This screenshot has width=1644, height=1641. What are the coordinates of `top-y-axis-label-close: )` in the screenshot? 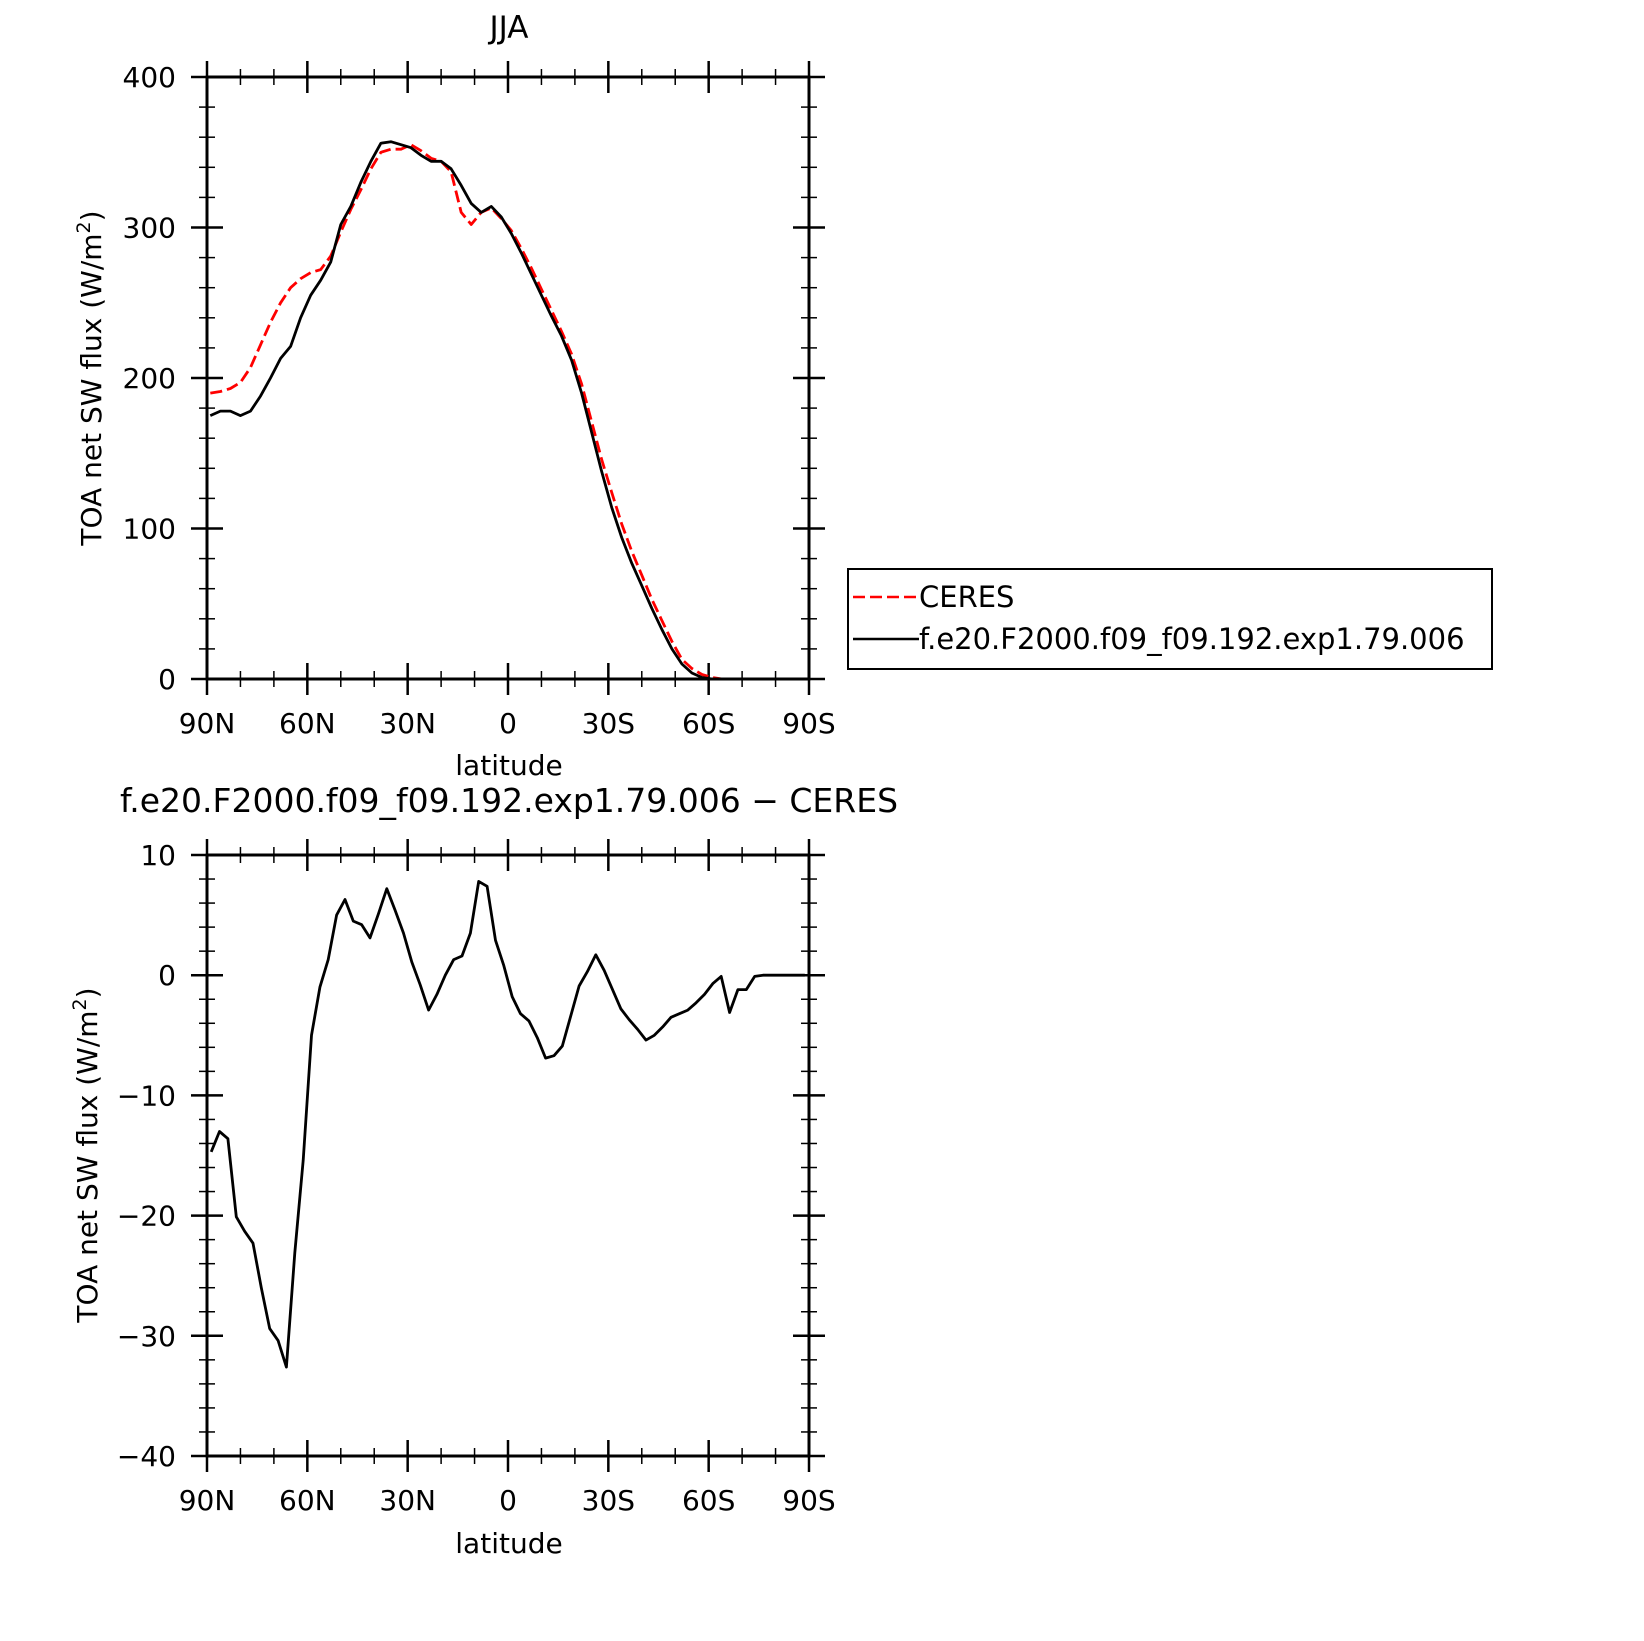 It's located at (91, 215).